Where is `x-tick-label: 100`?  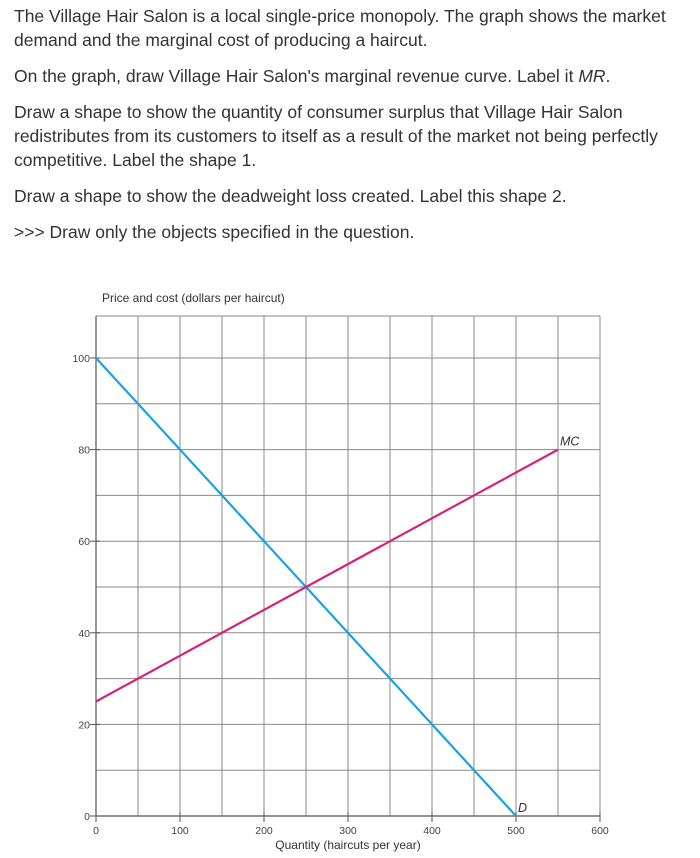 x-tick-label: 100 is located at coordinates (180, 831).